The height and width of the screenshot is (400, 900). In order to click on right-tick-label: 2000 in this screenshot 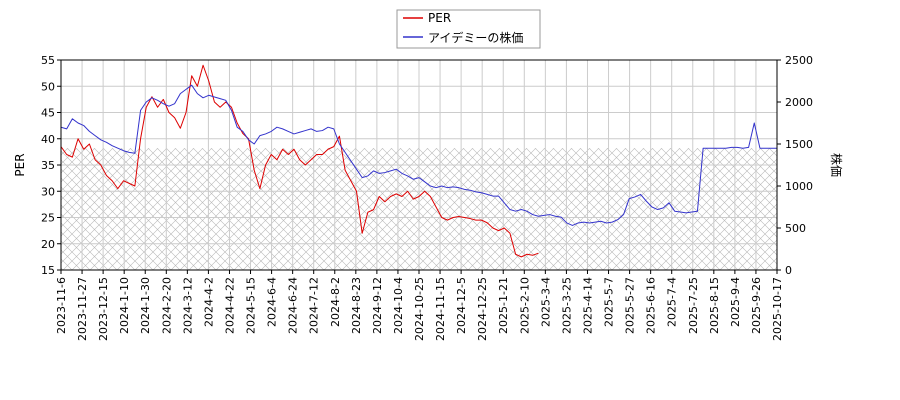, I will do `click(799, 102)`.